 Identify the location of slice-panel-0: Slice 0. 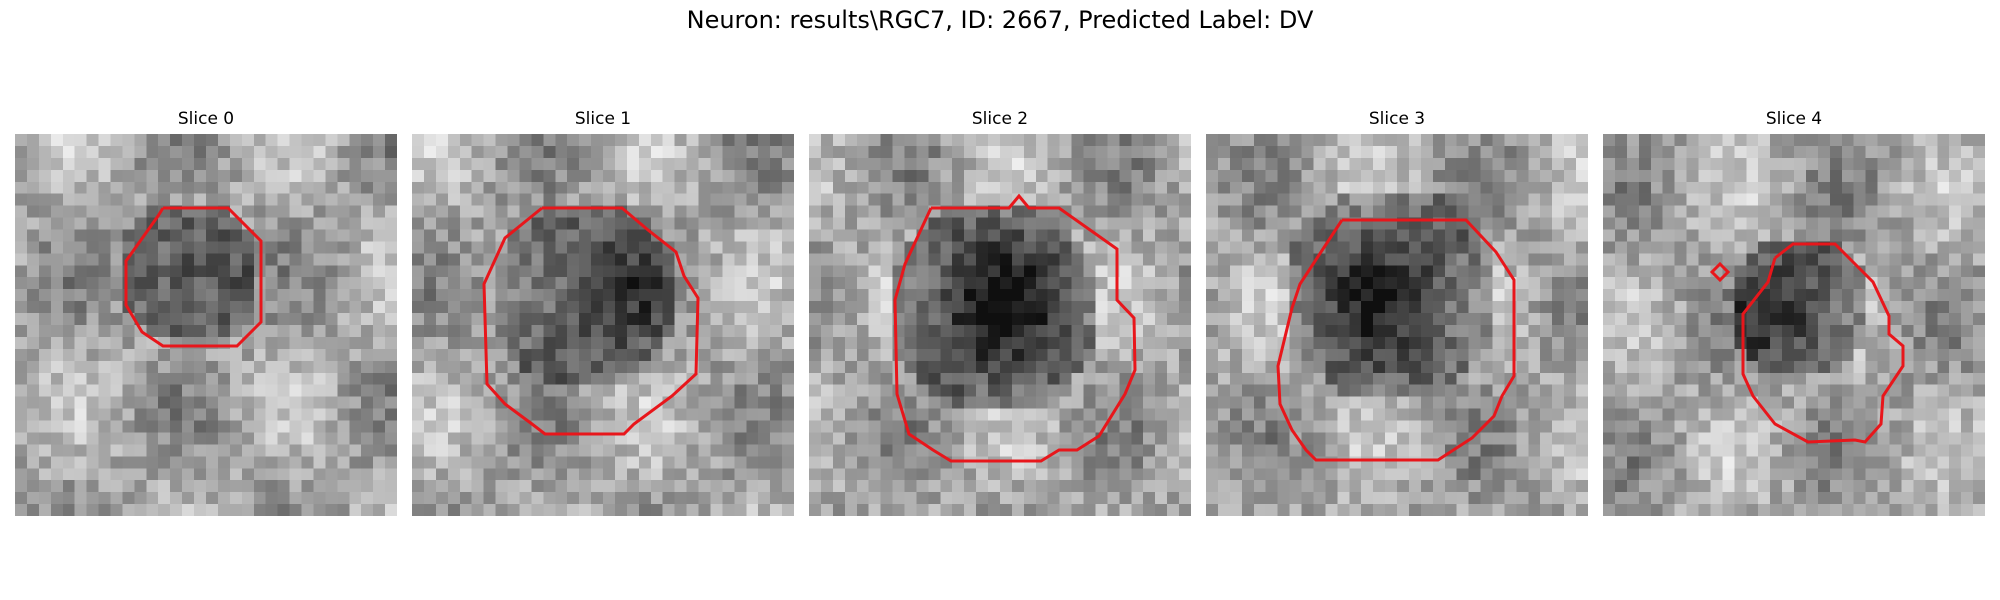
(206, 312).